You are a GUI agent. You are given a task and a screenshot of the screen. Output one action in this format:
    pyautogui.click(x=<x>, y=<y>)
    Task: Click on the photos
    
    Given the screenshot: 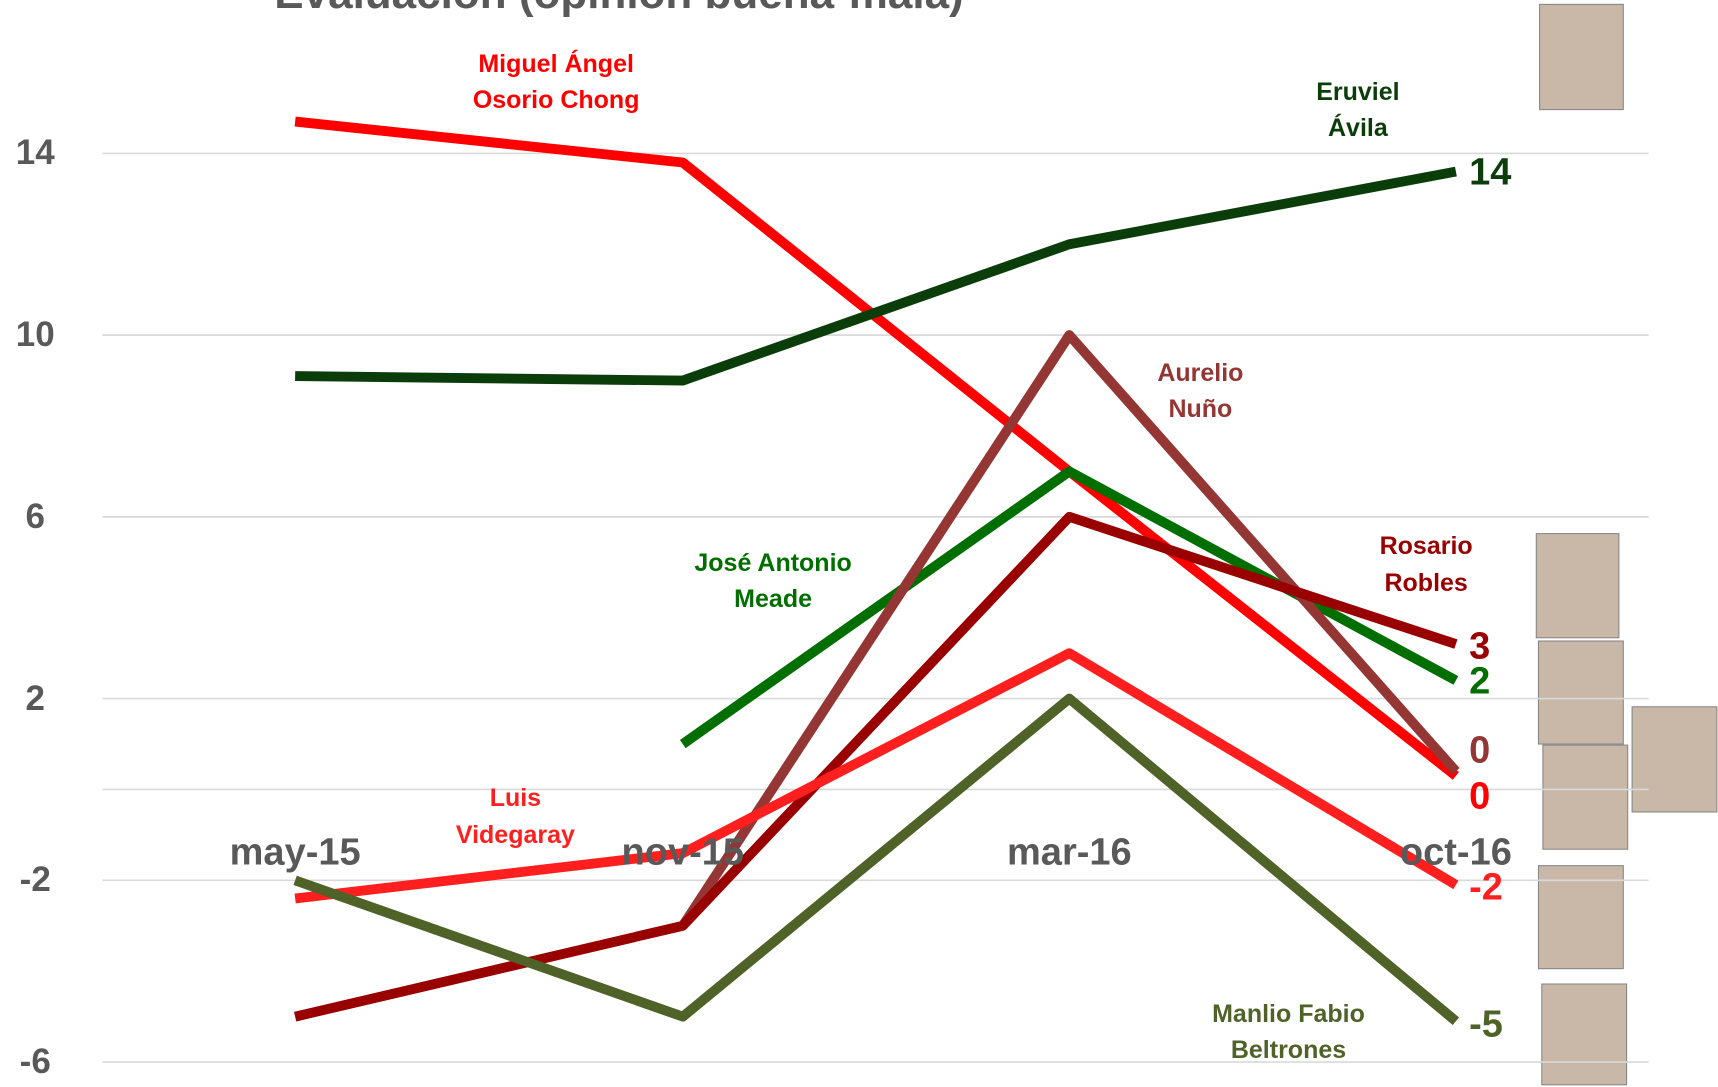 What is the action you would take?
    pyautogui.click(x=1626, y=544)
    